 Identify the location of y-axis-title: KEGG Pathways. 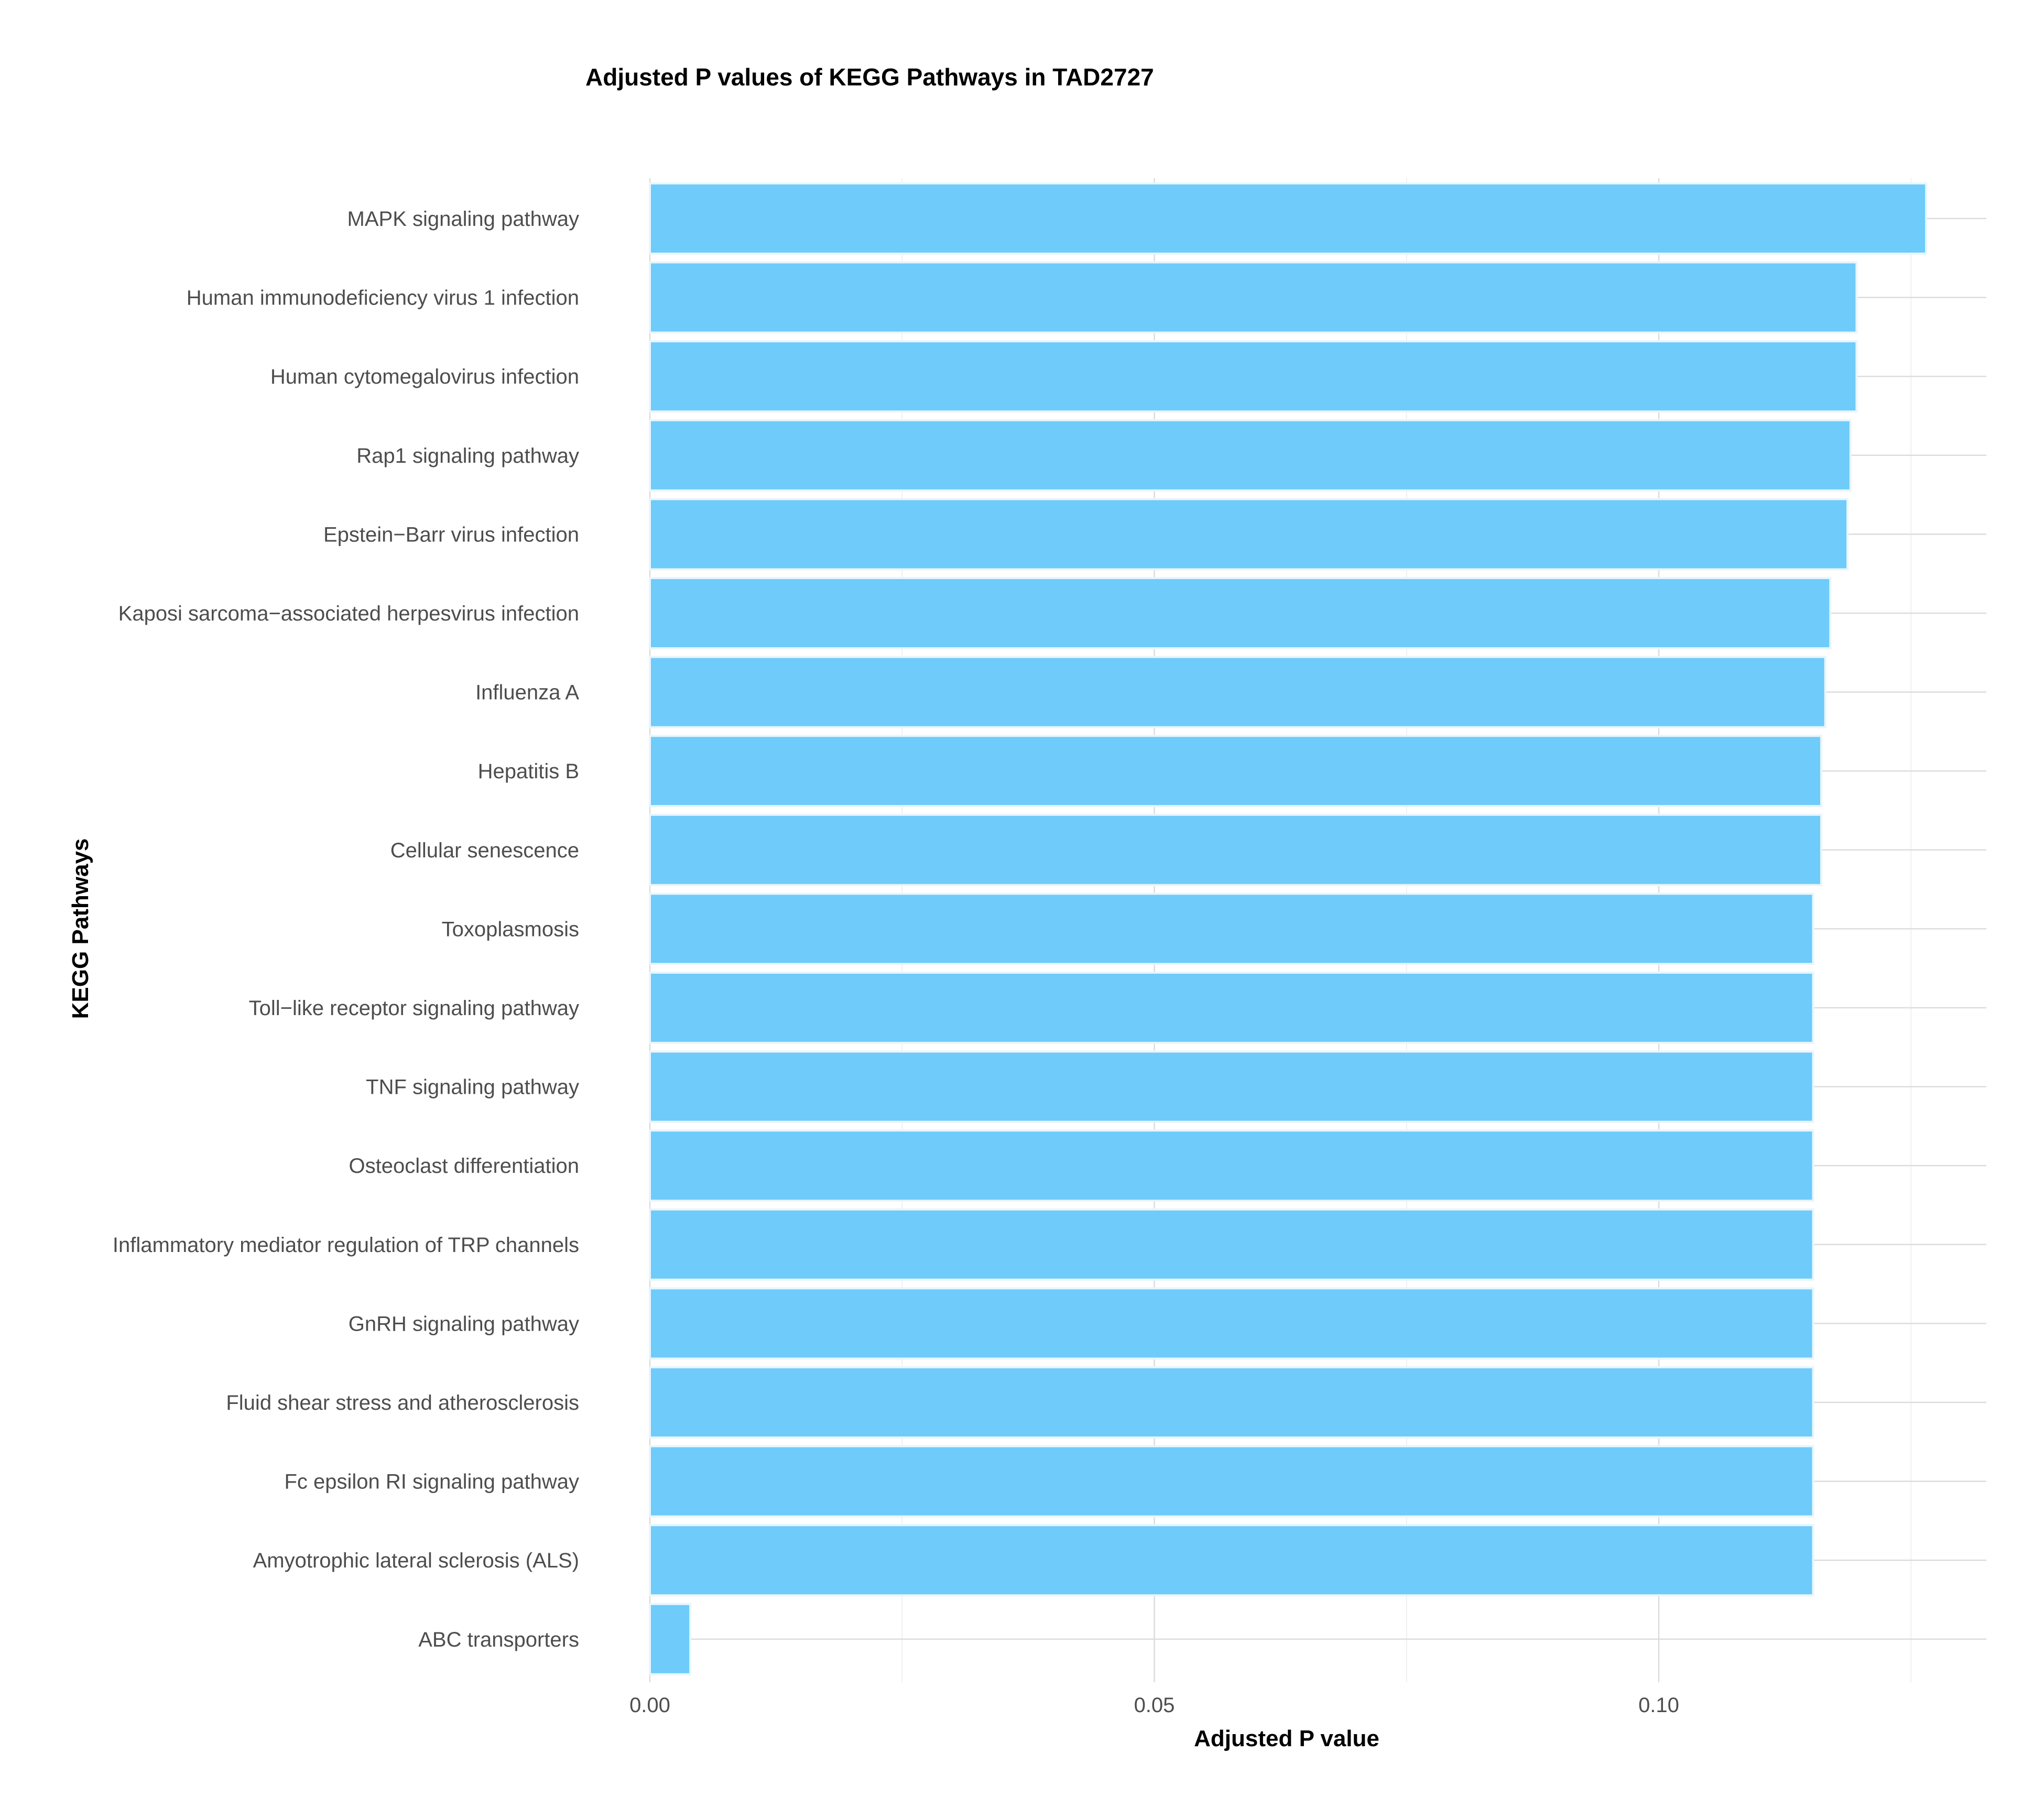
(80, 929).